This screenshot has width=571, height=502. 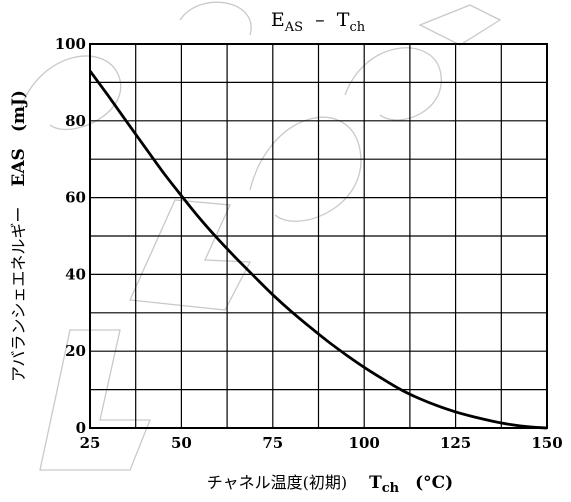 What do you see at coordinates (19, 167) in the screenshot?
I see `y-axis-symbol: EAS` at bounding box center [19, 167].